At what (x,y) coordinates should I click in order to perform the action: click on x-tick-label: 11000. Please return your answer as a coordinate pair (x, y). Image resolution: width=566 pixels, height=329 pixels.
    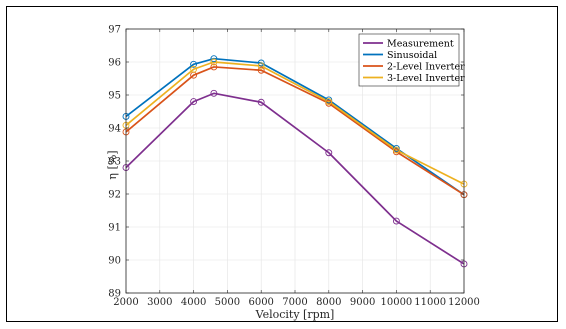
    Looking at the image, I should click on (430, 302).